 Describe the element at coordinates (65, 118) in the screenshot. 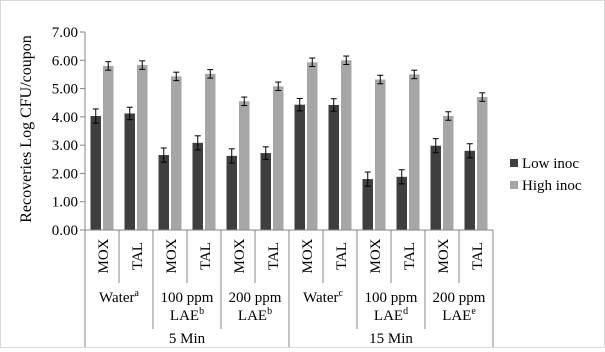

I see `y-tick-label: 4.00` at that location.